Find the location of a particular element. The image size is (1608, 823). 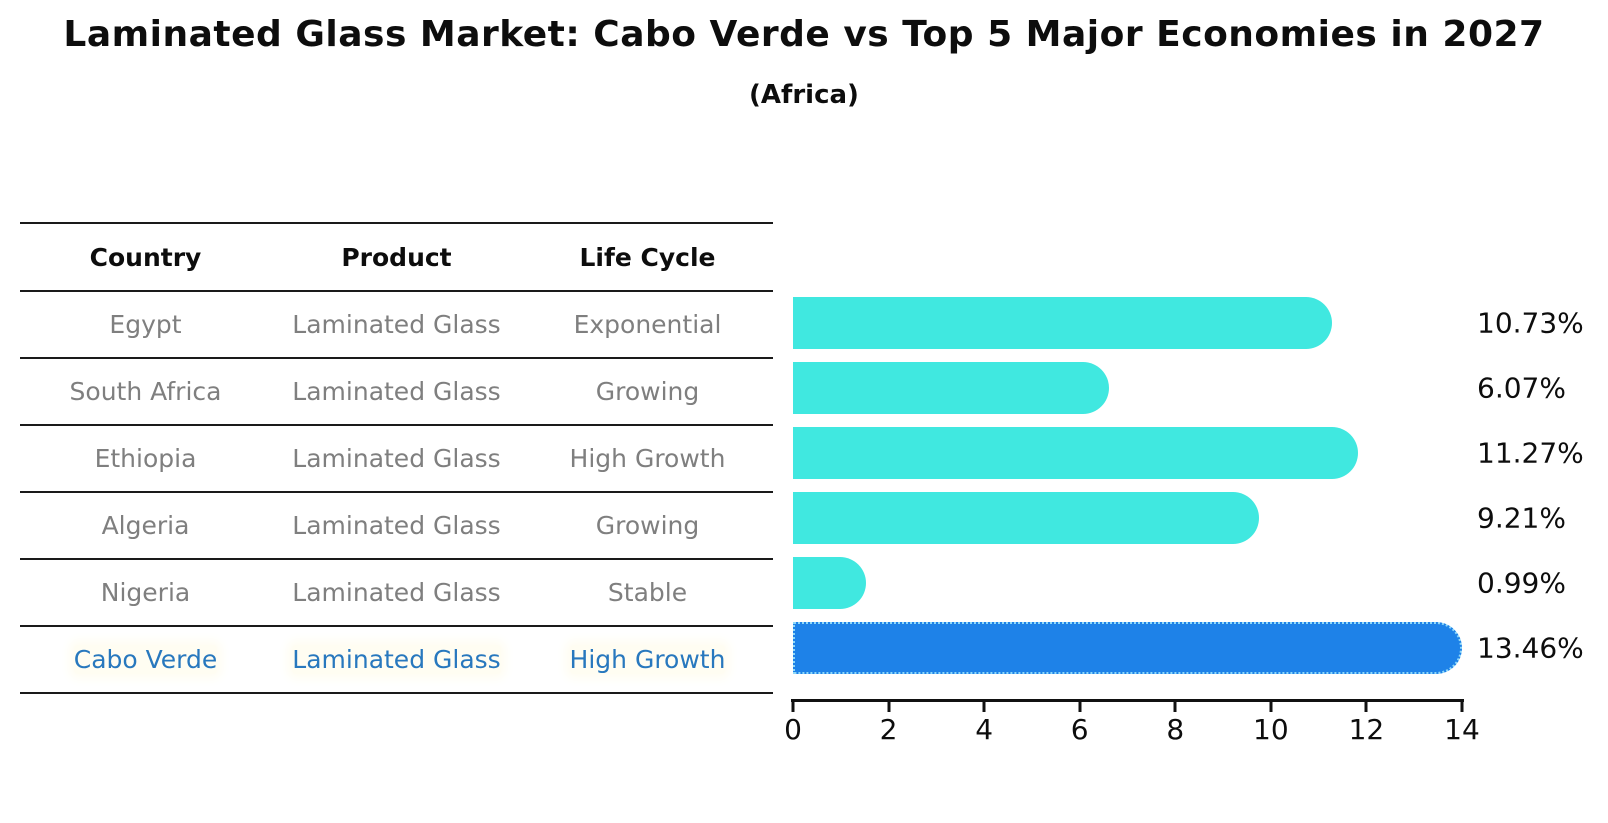

bar-egypt is located at coordinates (1062, 322).